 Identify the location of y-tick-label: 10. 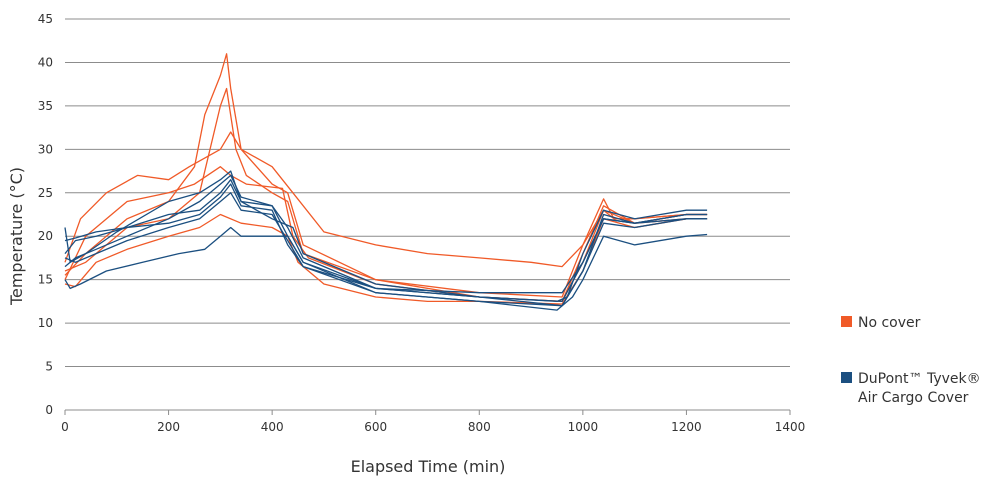
(45, 323).